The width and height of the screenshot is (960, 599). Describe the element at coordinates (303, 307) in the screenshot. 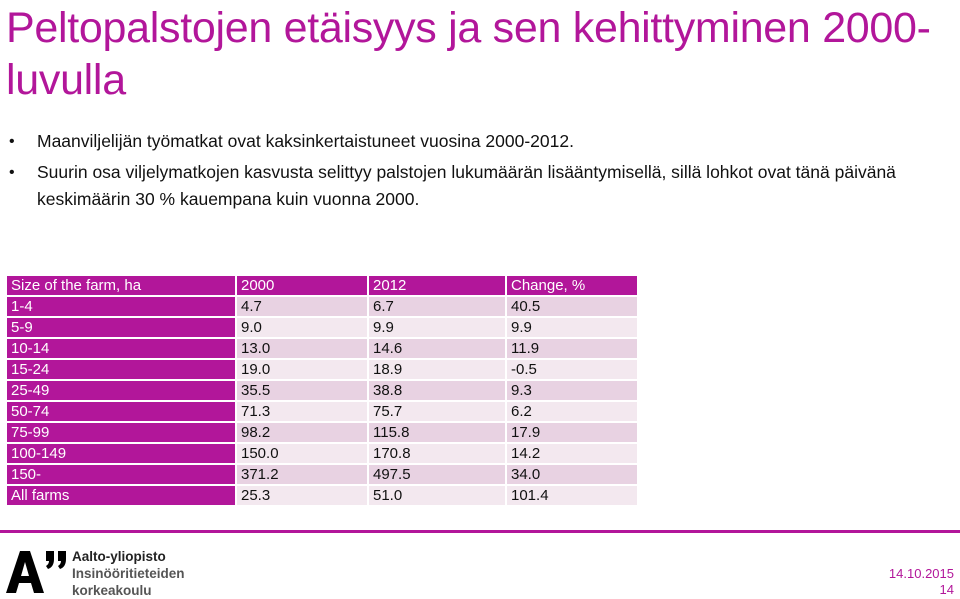

I see `cell-2000: 4.7` at that location.